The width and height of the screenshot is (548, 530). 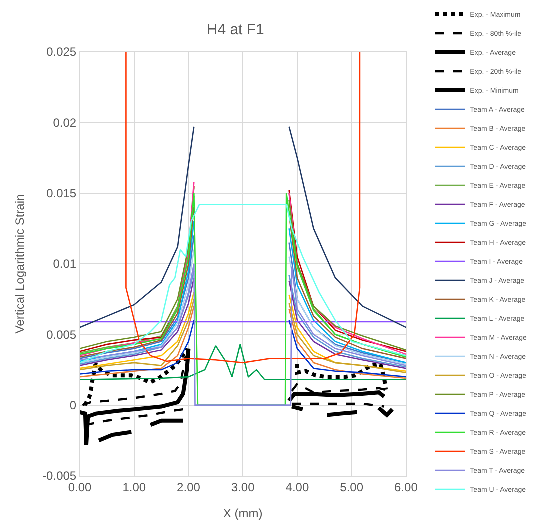 I want to click on y-tick-label: 0.005, so click(x=61, y=335).